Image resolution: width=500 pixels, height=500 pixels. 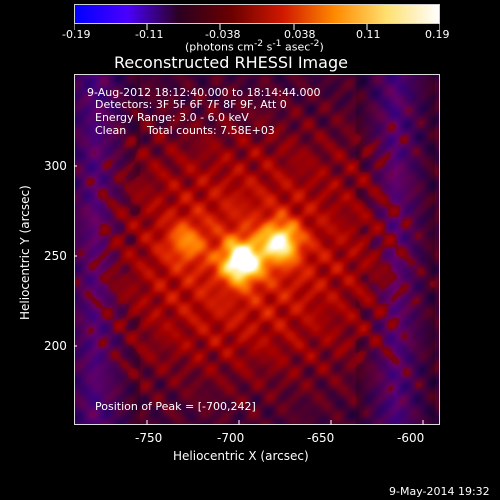 I want to click on colorbar-units: (photons cm-2 s-1 asec-2), so click(x=254, y=46).